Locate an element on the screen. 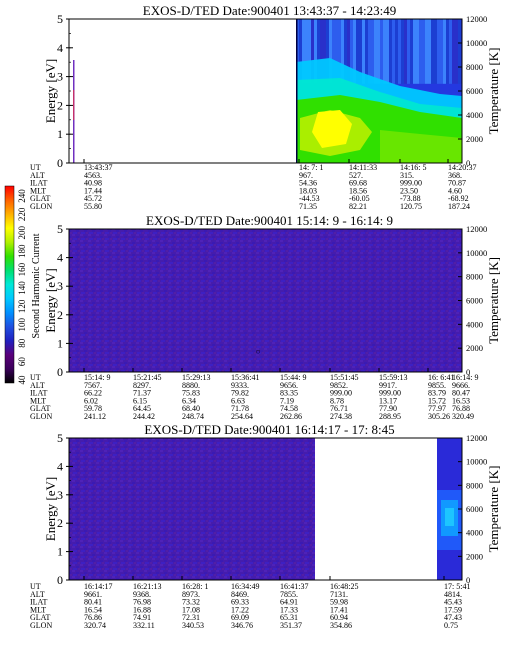 Image resolution: width=505 pixels, height=649 pixels. table-cell: 9368. is located at coordinates (142, 594).